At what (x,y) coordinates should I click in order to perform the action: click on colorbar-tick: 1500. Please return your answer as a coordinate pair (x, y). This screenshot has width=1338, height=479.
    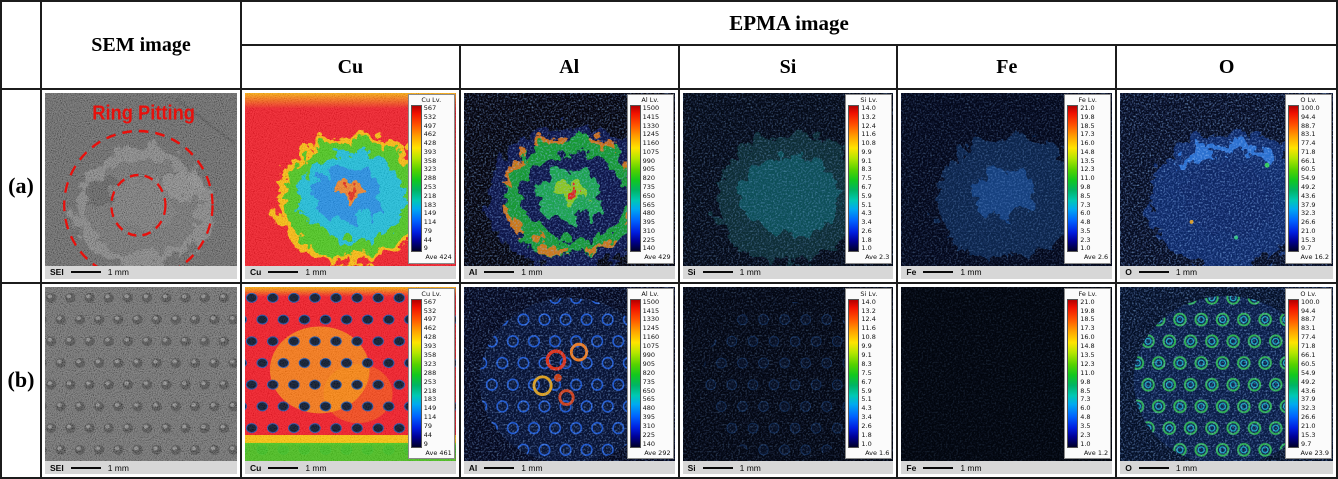
    Looking at the image, I should click on (651, 108).